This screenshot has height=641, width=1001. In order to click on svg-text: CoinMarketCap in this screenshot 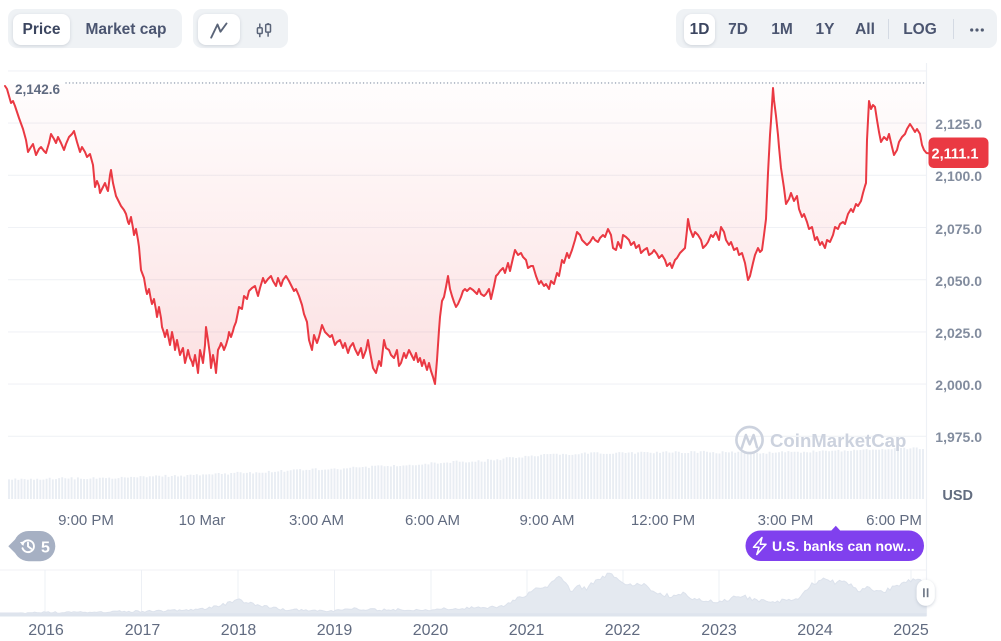, I will do `click(838, 440)`.